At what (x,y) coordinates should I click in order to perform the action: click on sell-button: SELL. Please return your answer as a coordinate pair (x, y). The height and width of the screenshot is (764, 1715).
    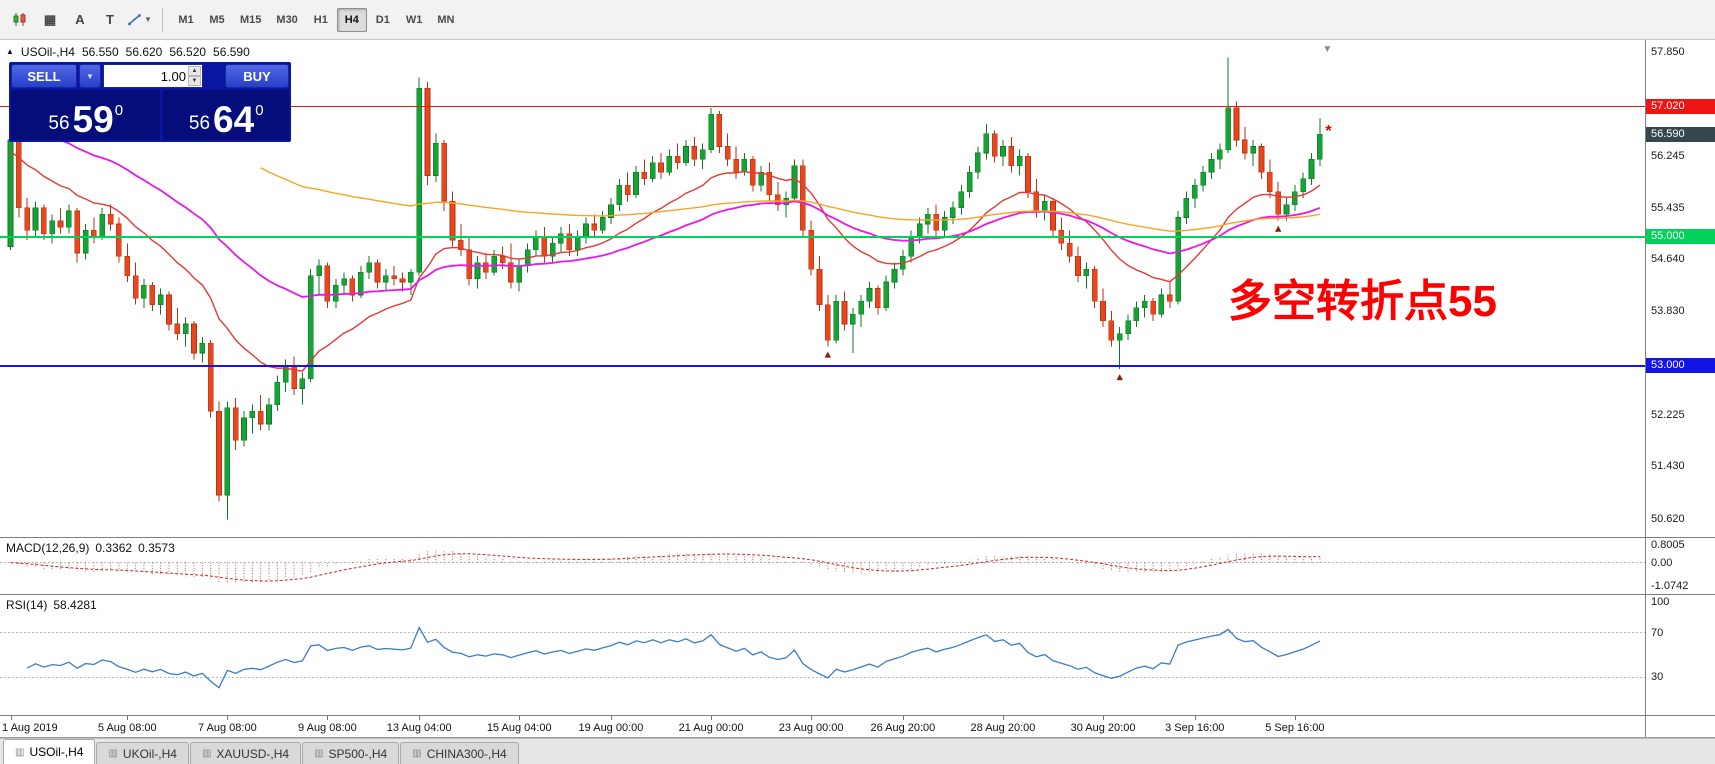
    Looking at the image, I should click on (44, 76).